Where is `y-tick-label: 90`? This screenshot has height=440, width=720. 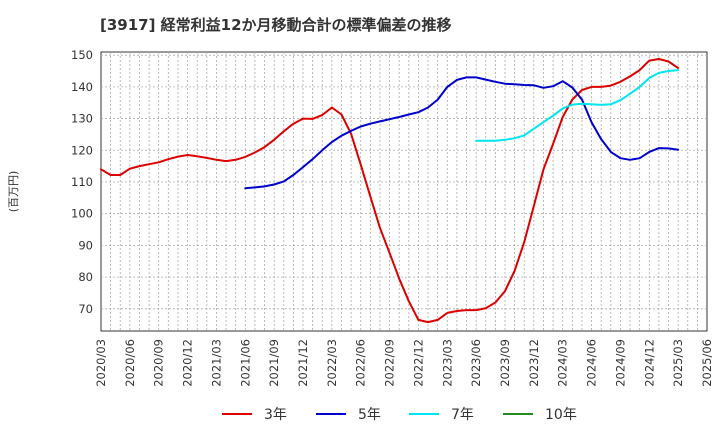
y-tick-label: 90 is located at coordinates (85, 245).